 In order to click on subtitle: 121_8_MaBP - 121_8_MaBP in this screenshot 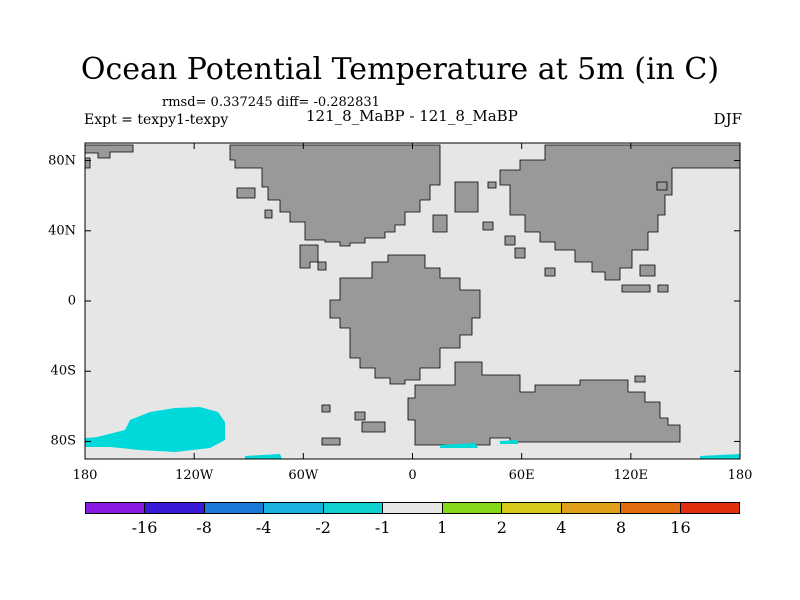, I will do `click(412, 116)`.